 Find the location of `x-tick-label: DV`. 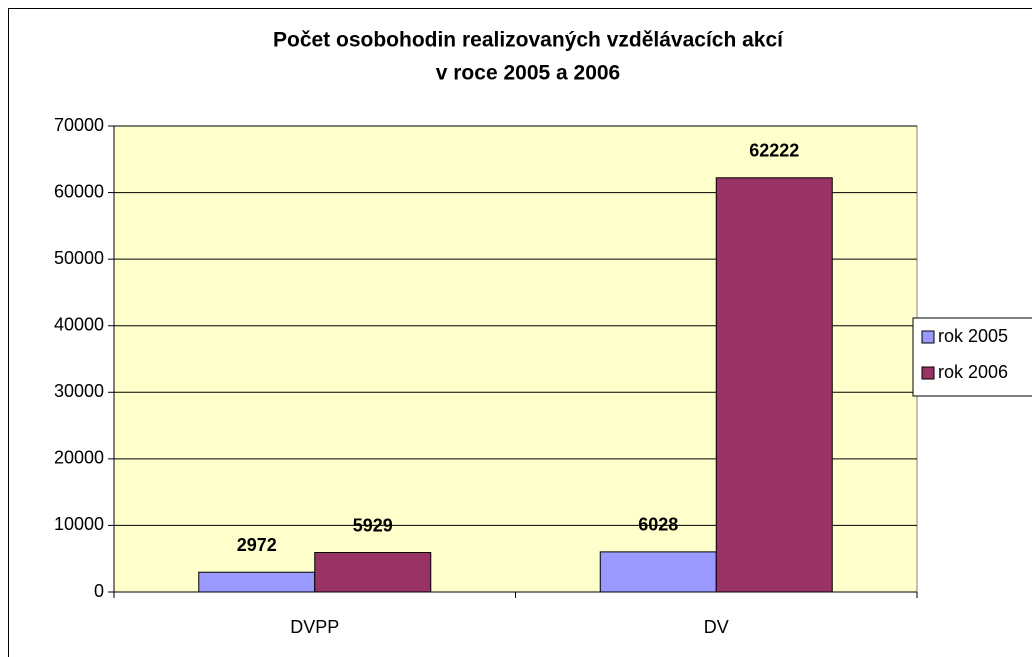

x-tick-label: DV is located at coordinates (716, 627).